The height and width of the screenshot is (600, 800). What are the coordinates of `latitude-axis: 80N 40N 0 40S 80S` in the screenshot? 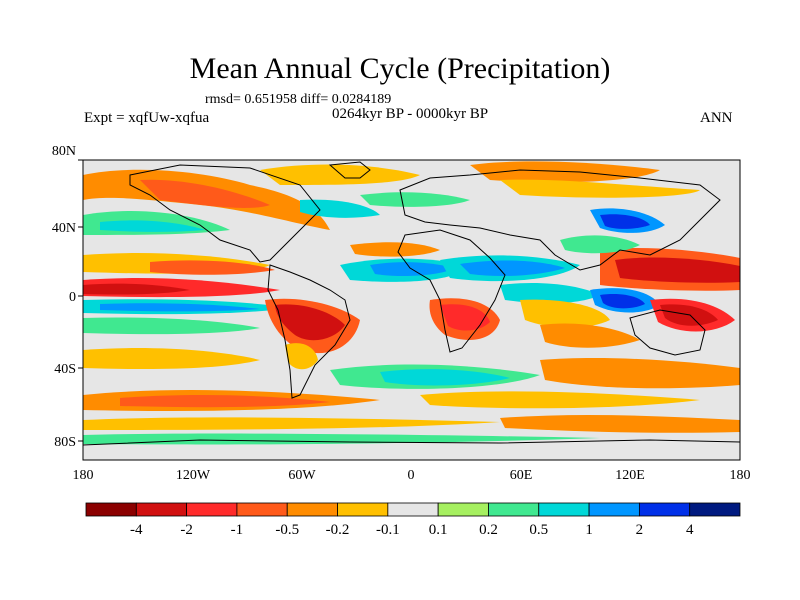 It's located at (67, 297).